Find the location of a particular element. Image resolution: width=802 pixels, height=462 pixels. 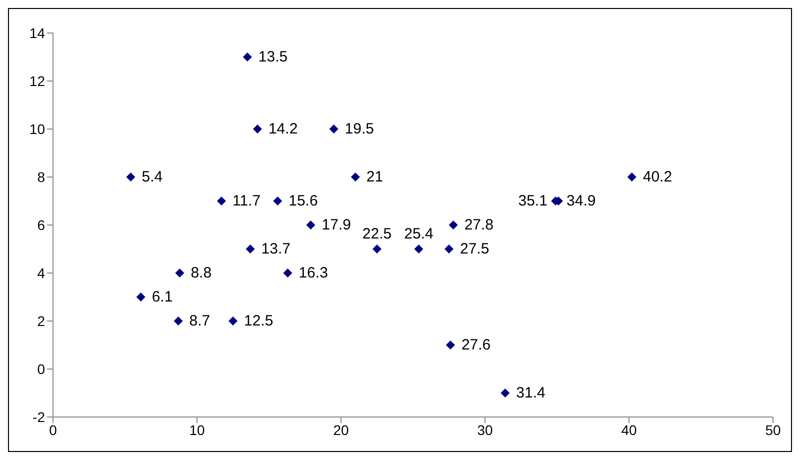

annotation: 16.3 is located at coordinates (313, 273).